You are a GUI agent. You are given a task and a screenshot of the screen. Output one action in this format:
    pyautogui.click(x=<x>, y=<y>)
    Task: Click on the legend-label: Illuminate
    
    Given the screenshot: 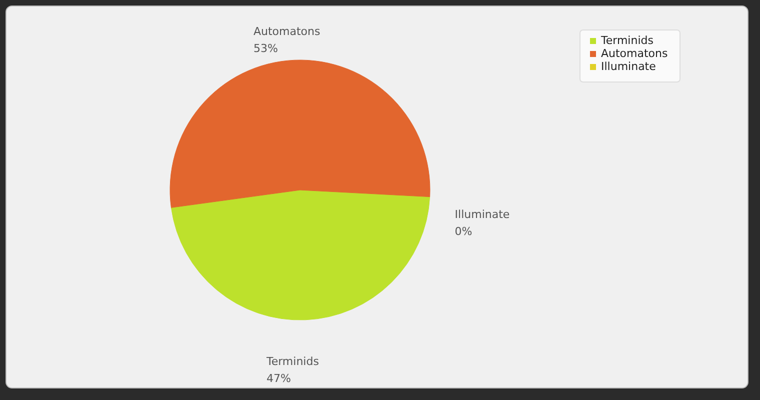 What is the action you would take?
    pyautogui.click(x=628, y=66)
    